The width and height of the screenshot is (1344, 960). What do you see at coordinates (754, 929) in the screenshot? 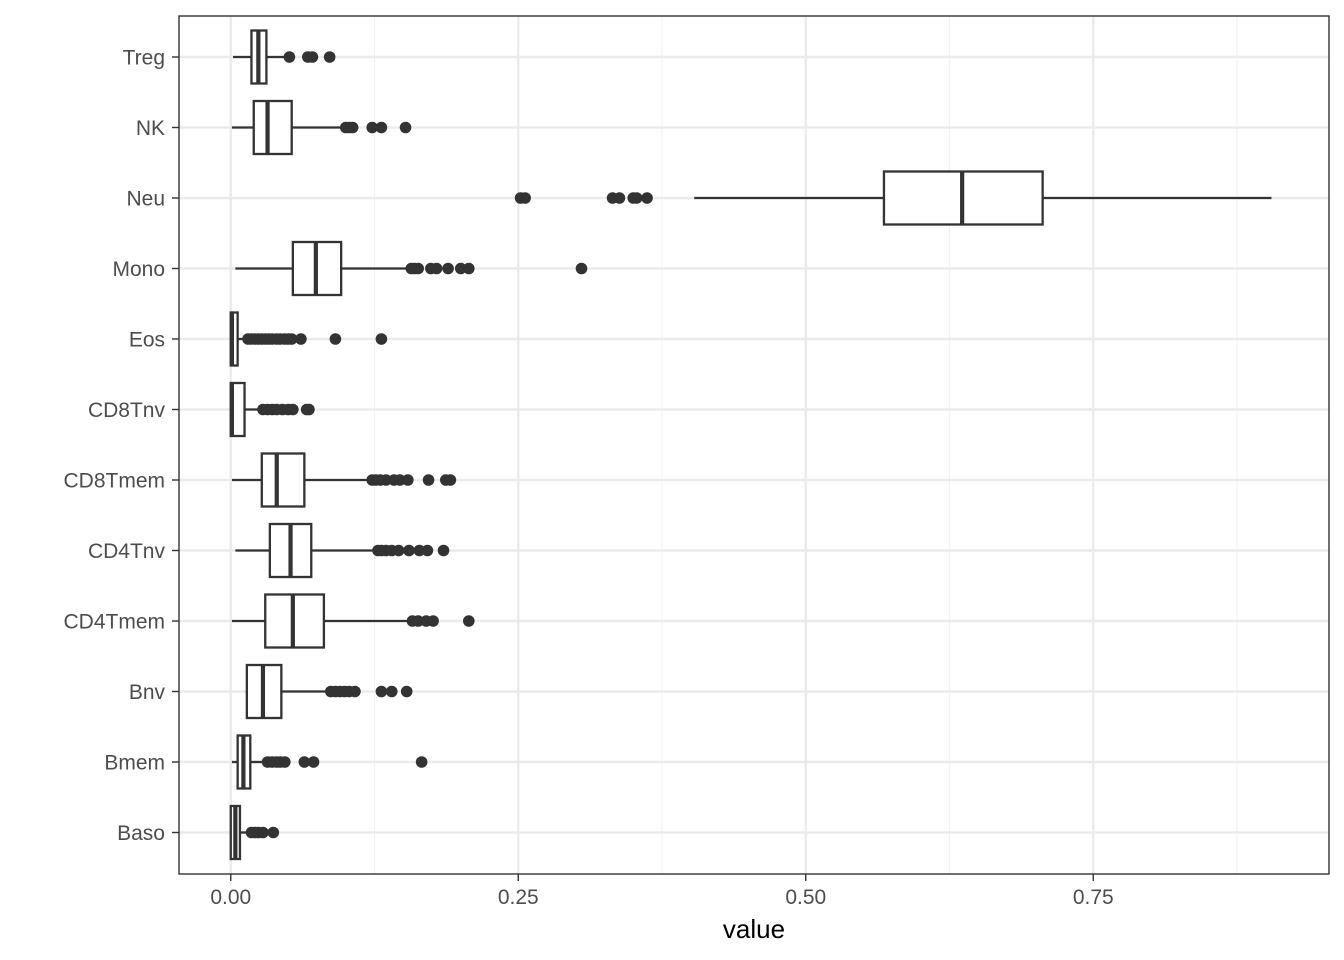
I see `x-axis-title: value` at bounding box center [754, 929].